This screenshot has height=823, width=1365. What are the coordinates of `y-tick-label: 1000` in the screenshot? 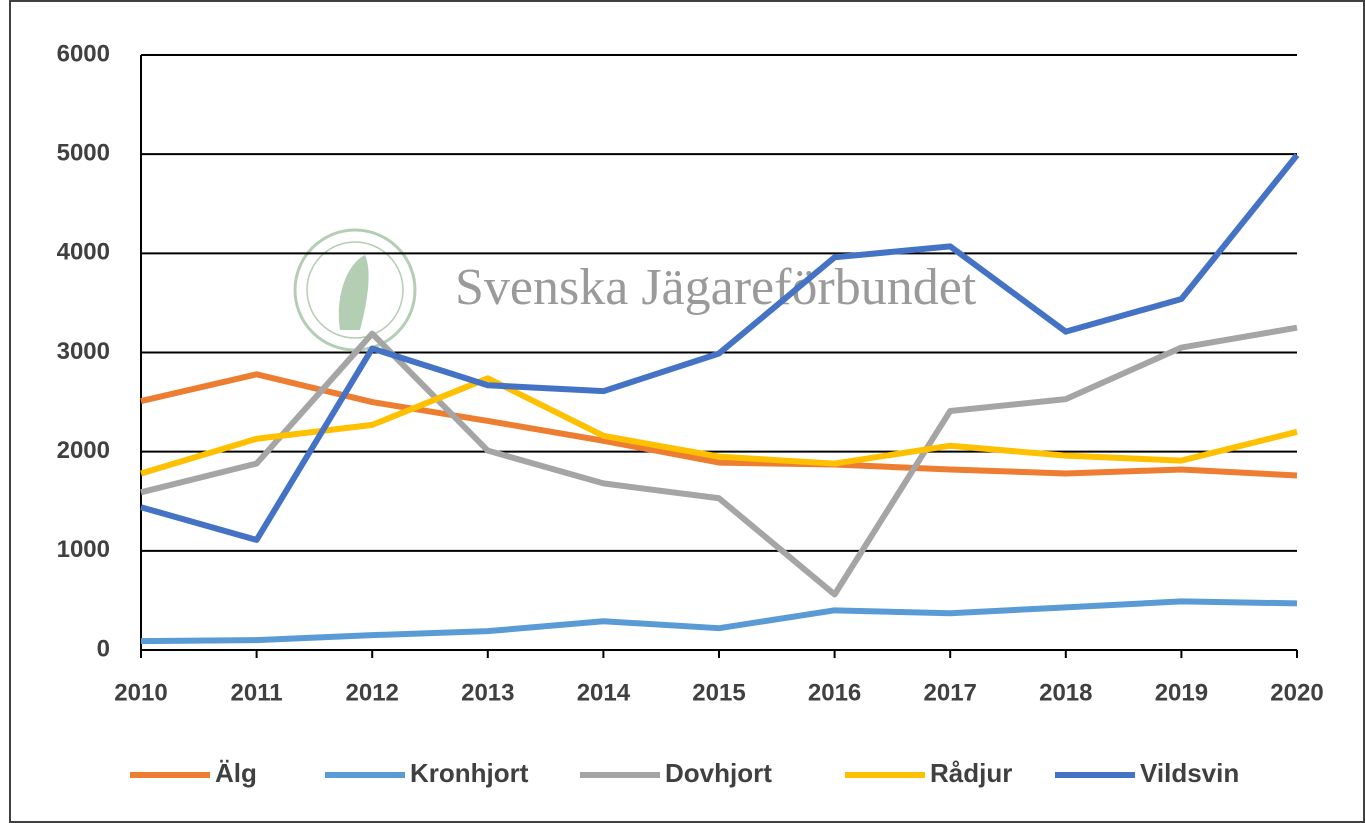 It's located at (83, 549).